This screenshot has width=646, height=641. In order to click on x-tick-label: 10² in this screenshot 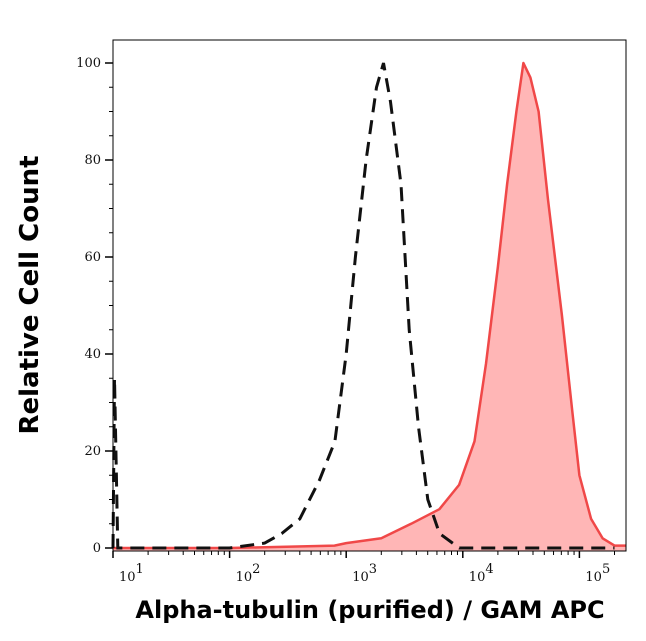, I will do `click(248, 573)`.